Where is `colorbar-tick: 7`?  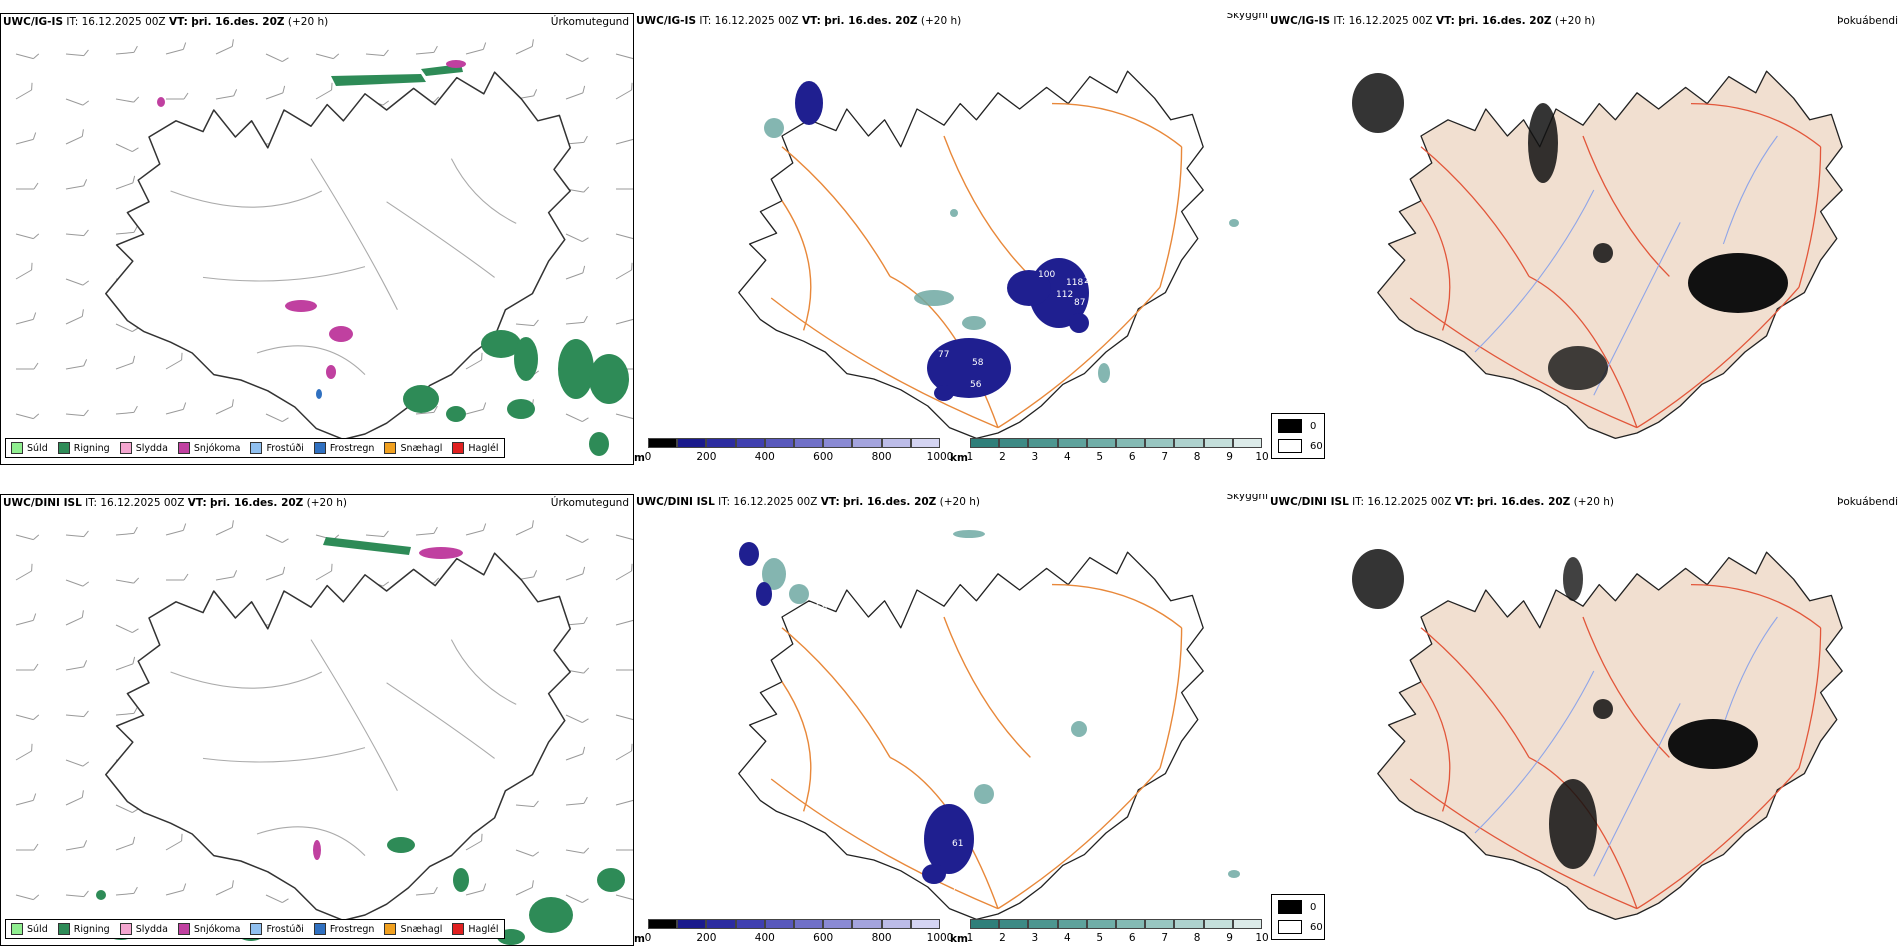
colorbar-tick: 7 is located at coordinates (1164, 457).